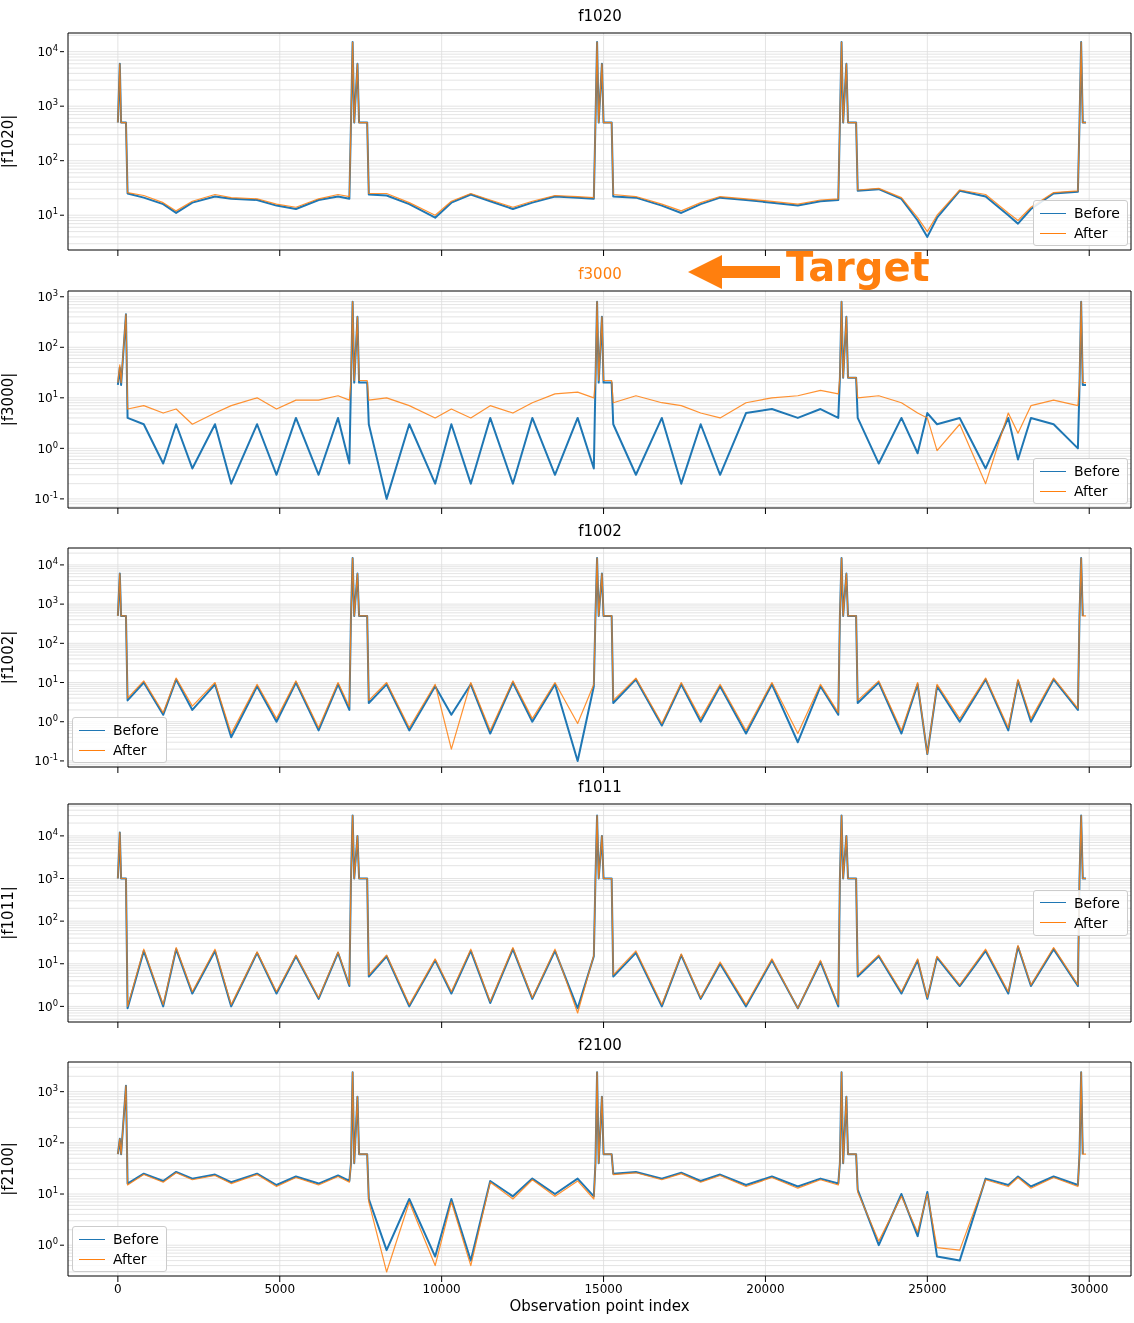  Describe the element at coordinates (9, 913) in the screenshot. I see `y-axis-title: |f1011|` at that location.